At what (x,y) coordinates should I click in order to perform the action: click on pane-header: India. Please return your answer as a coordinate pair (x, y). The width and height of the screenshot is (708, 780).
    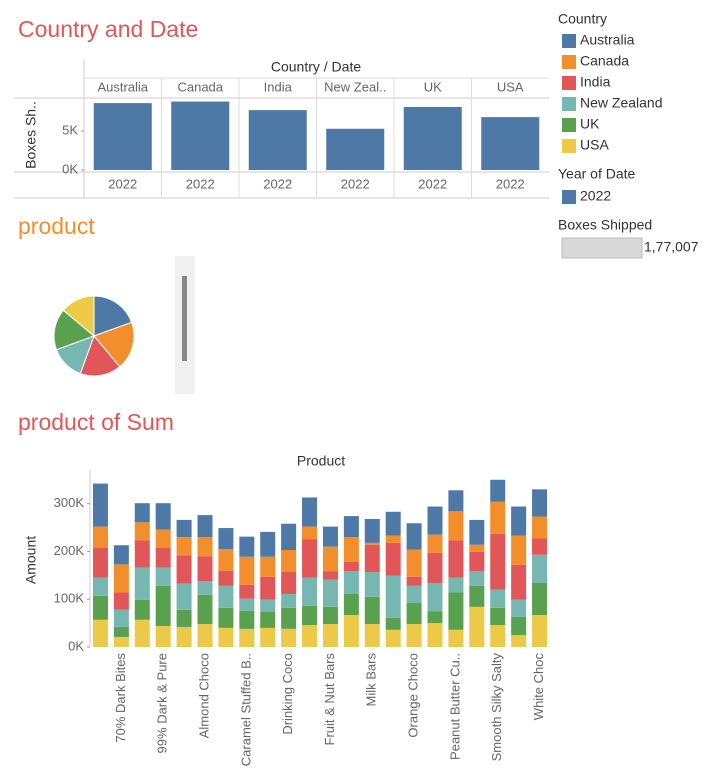
    Looking at the image, I should click on (278, 86).